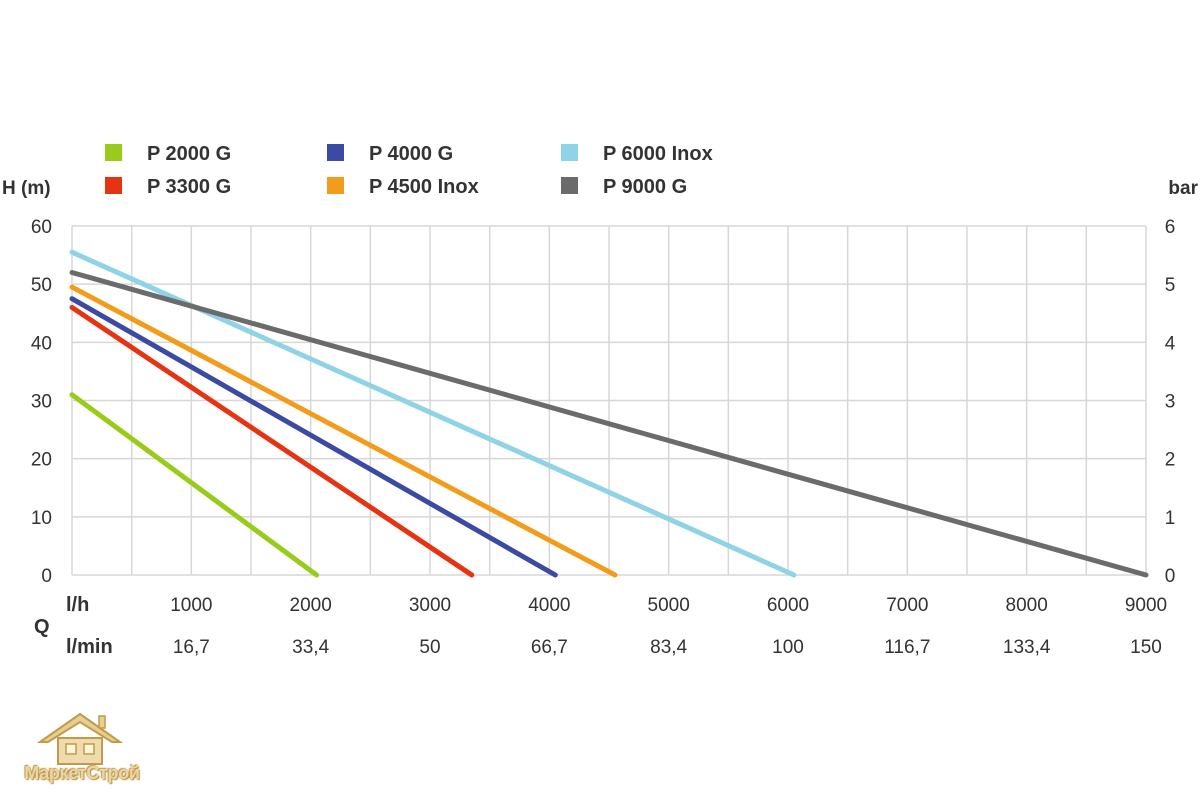  Describe the element at coordinates (788, 647) in the screenshot. I see `x-tick-label-lmin: 100` at that location.